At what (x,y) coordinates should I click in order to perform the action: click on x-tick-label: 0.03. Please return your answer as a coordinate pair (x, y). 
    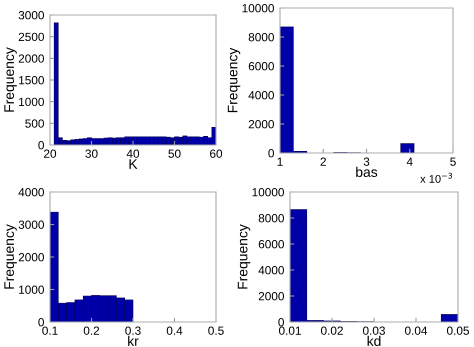
    Looking at the image, I should click on (373, 330).